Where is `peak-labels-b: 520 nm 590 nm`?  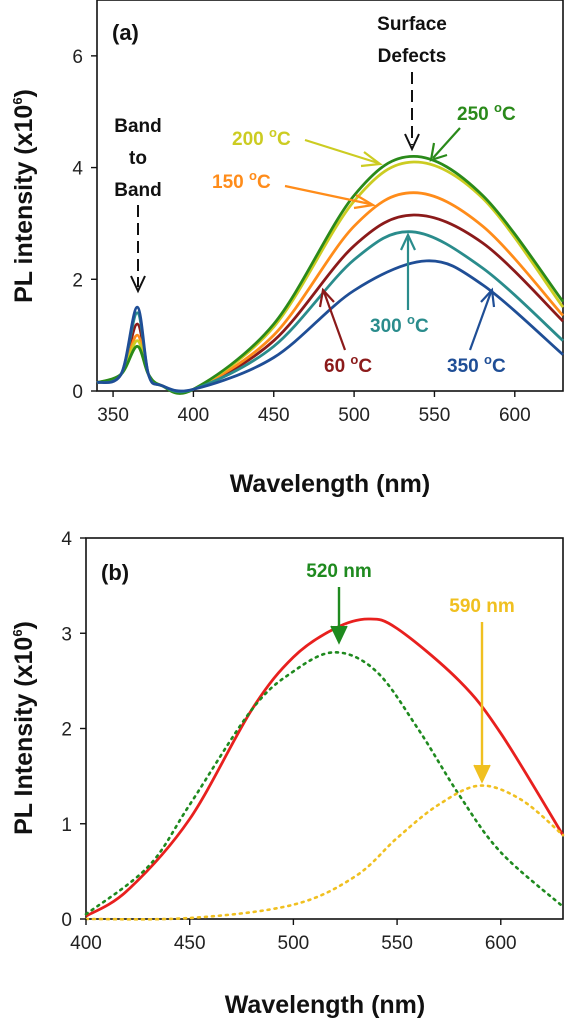
peak-labels-b: 520 nm 590 nm is located at coordinates (410, 672).